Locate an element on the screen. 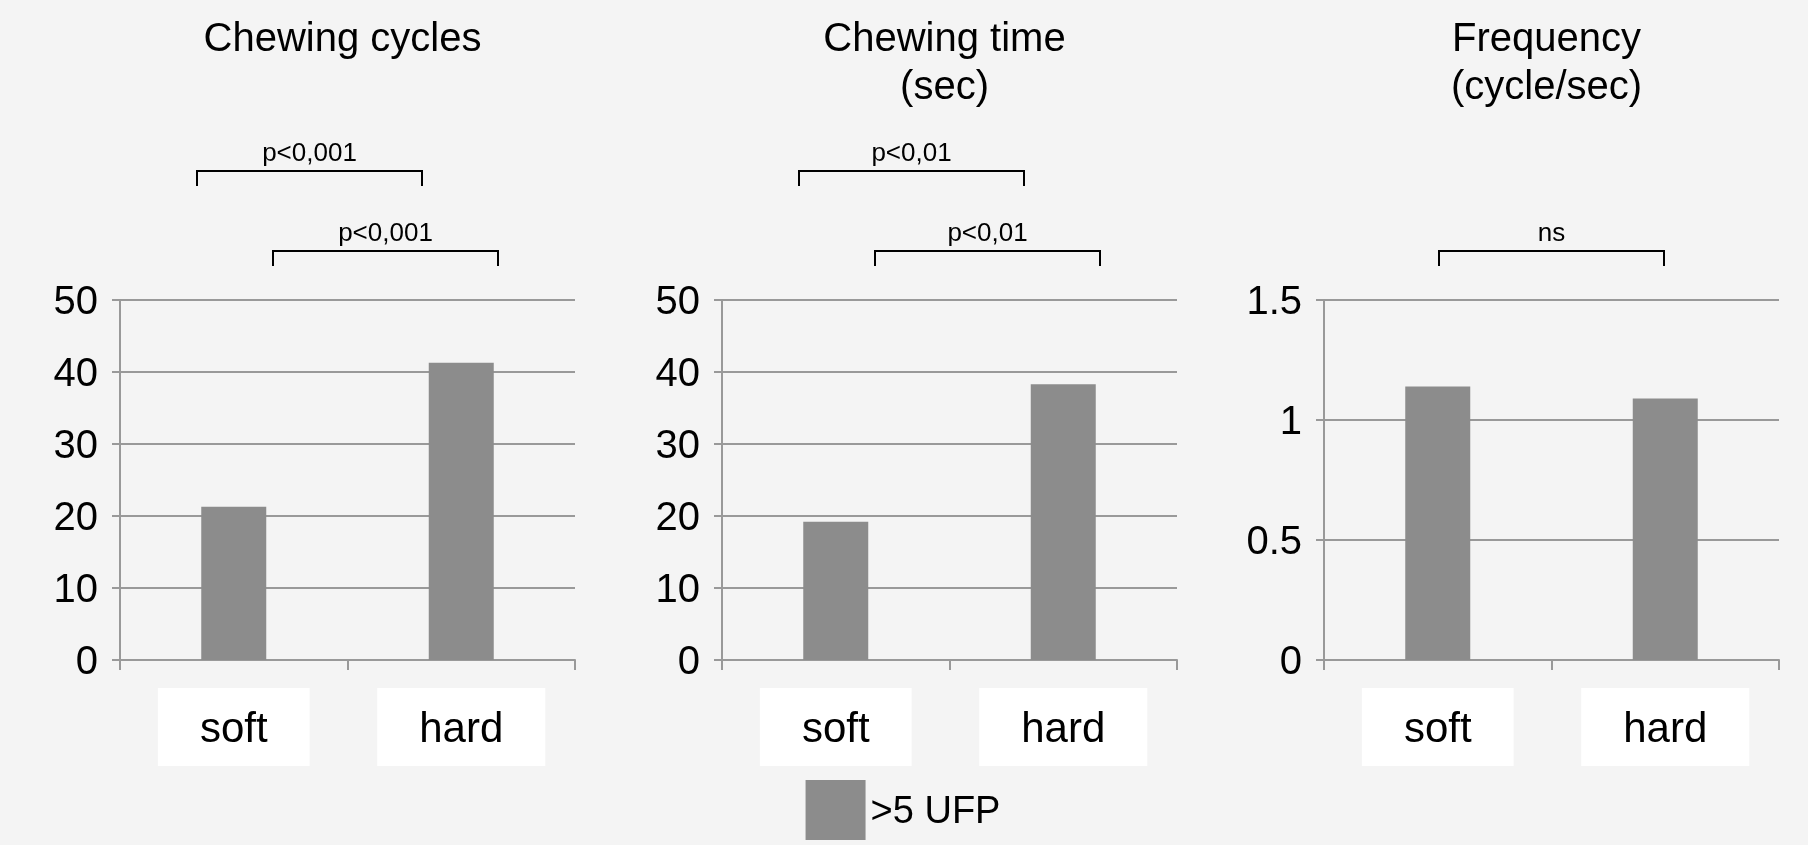 The width and height of the screenshot is (1808, 845). legend-label: >5 UFP is located at coordinates (935, 810).